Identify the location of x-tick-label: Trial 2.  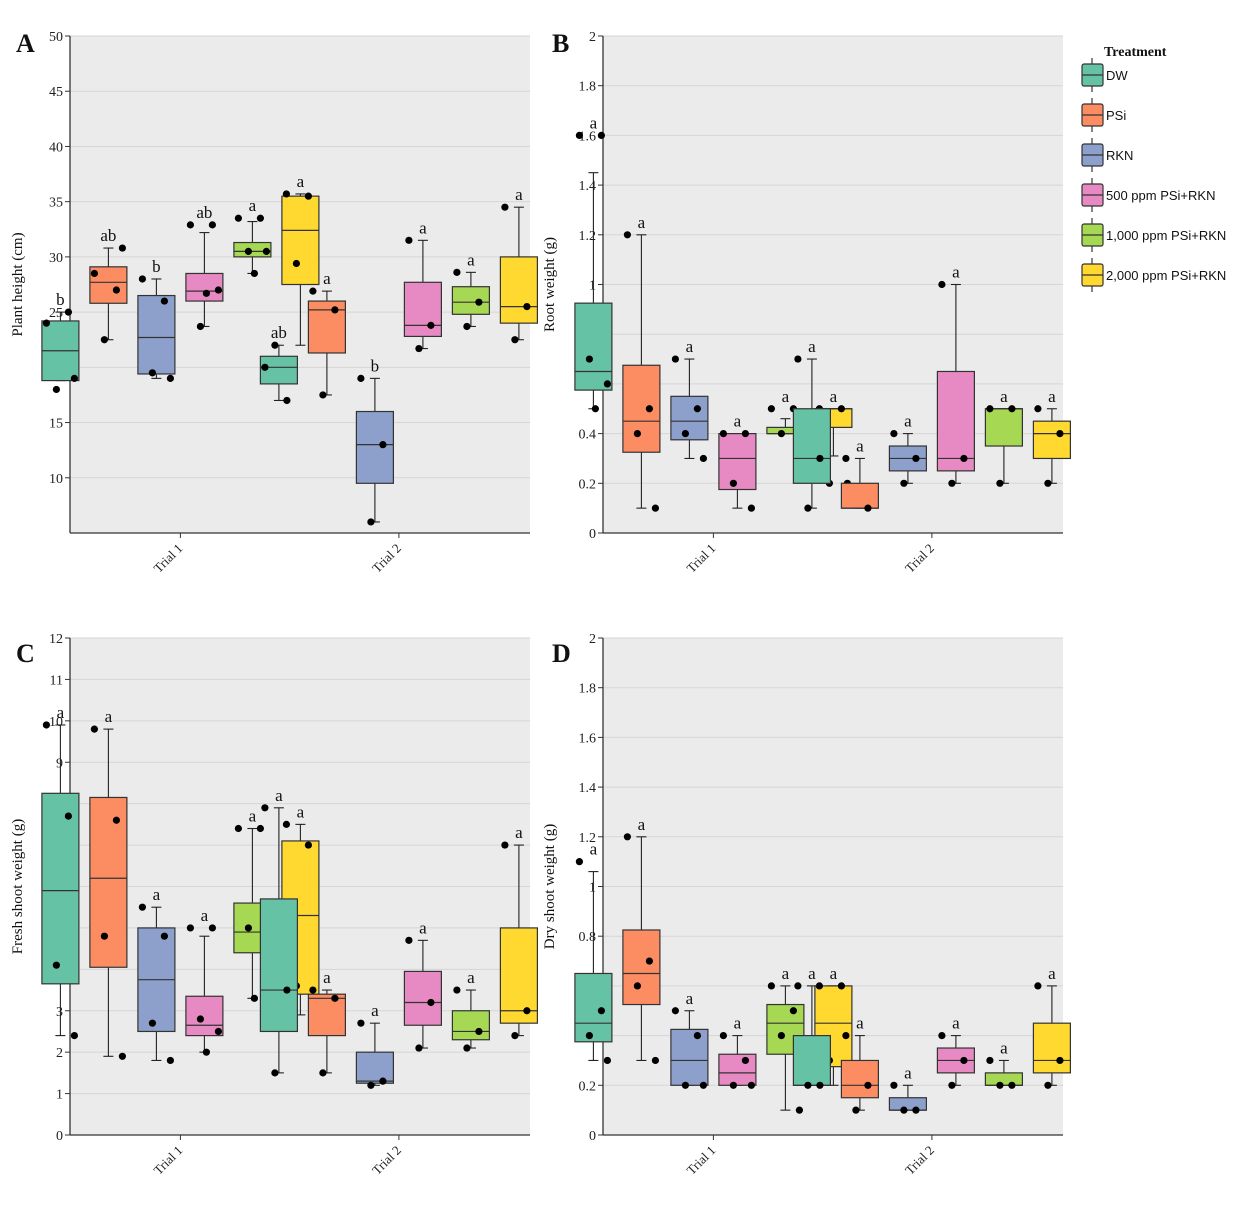
(386, 1160).